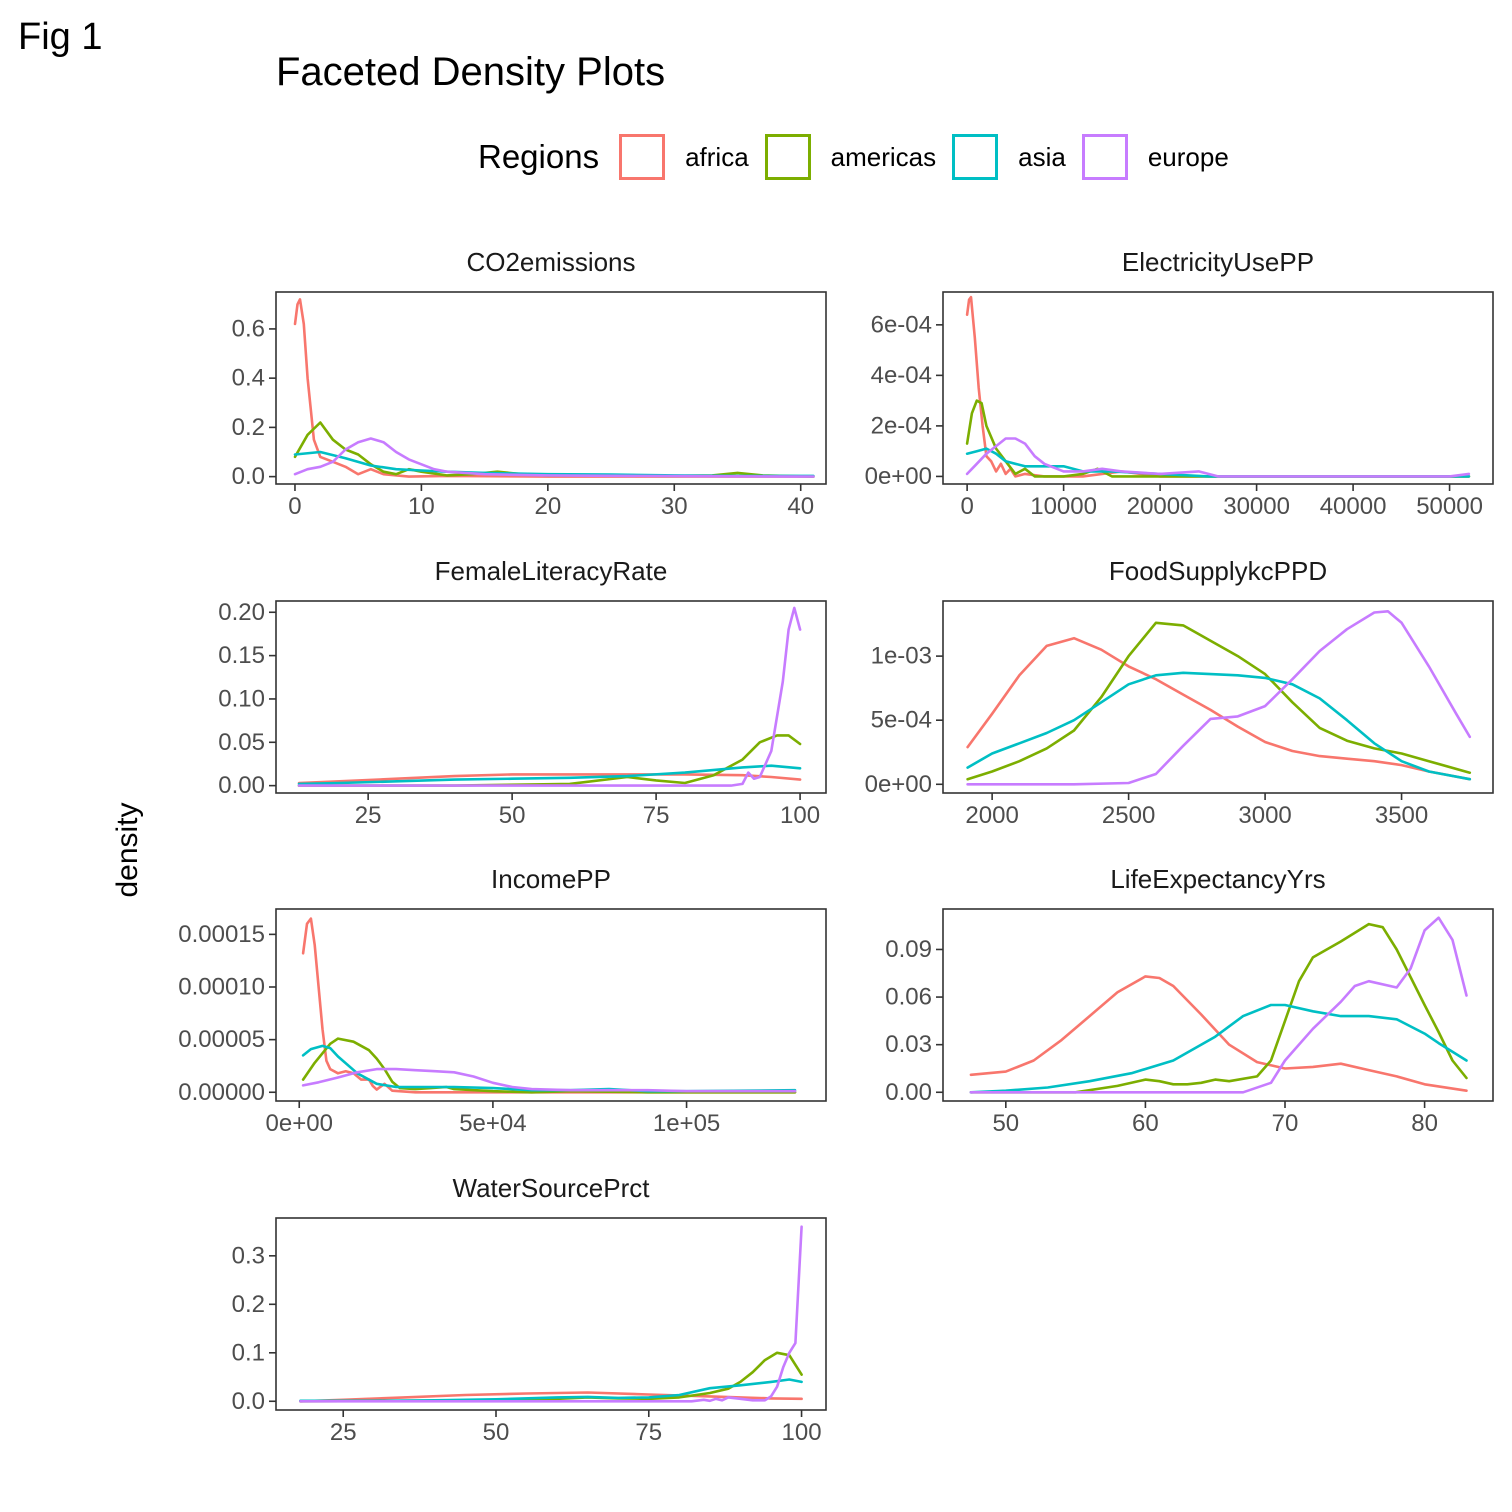 This screenshot has width=1512, height=1512. Describe the element at coordinates (1218, 262) in the screenshot. I see `facet-title-electricityusepp: ElectricityUsePP` at that location.